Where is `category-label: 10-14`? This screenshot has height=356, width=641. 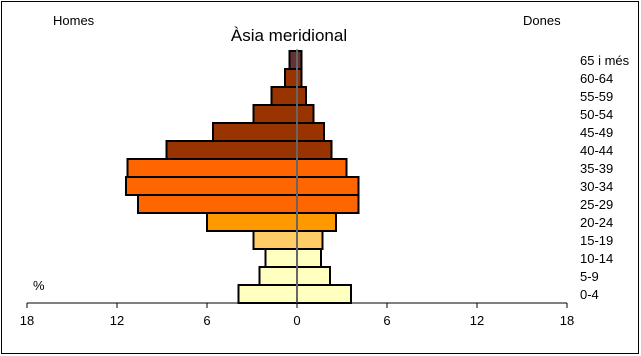 category-label: 10-14 is located at coordinates (596, 258).